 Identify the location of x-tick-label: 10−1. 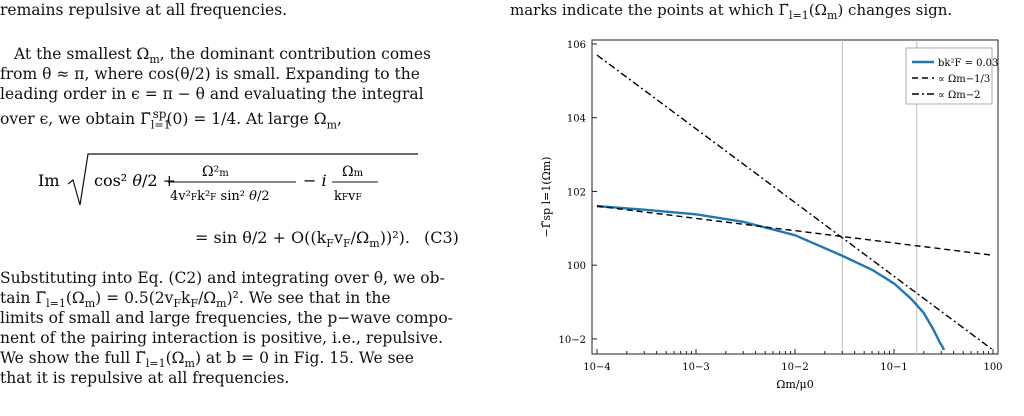
(893, 367).